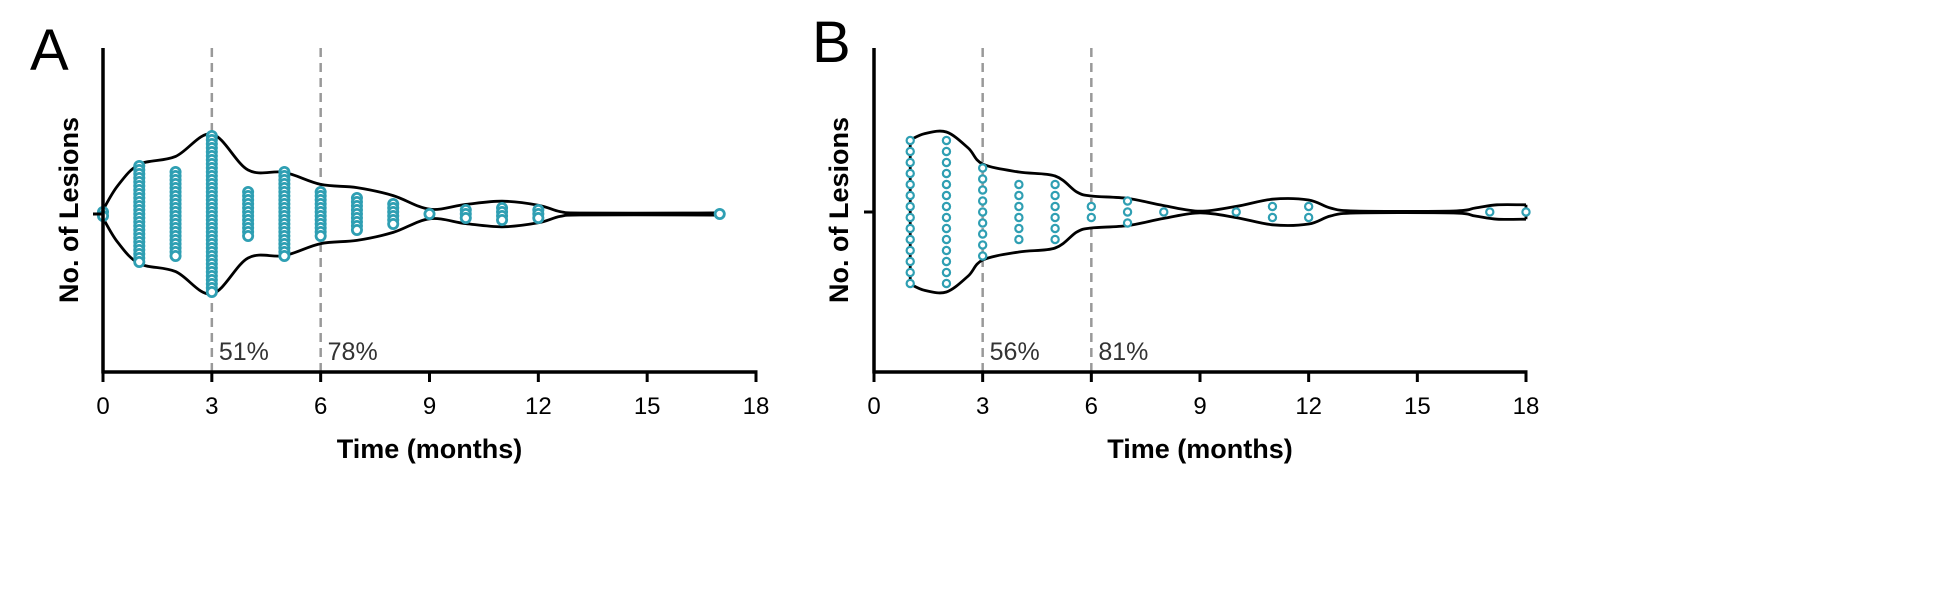  What do you see at coordinates (49, 50) in the screenshot?
I see `panel-letter: A` at bounding box center [49, 50].